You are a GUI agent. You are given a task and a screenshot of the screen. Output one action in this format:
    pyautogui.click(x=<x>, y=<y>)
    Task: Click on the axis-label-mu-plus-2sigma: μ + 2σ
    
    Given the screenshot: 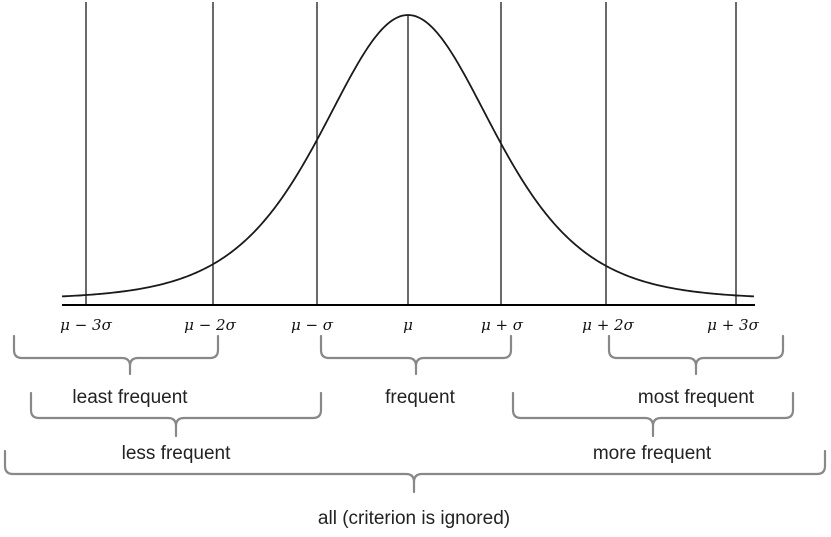 What is the action you would take?
    pyautogui.click(x=608, y=325)
    